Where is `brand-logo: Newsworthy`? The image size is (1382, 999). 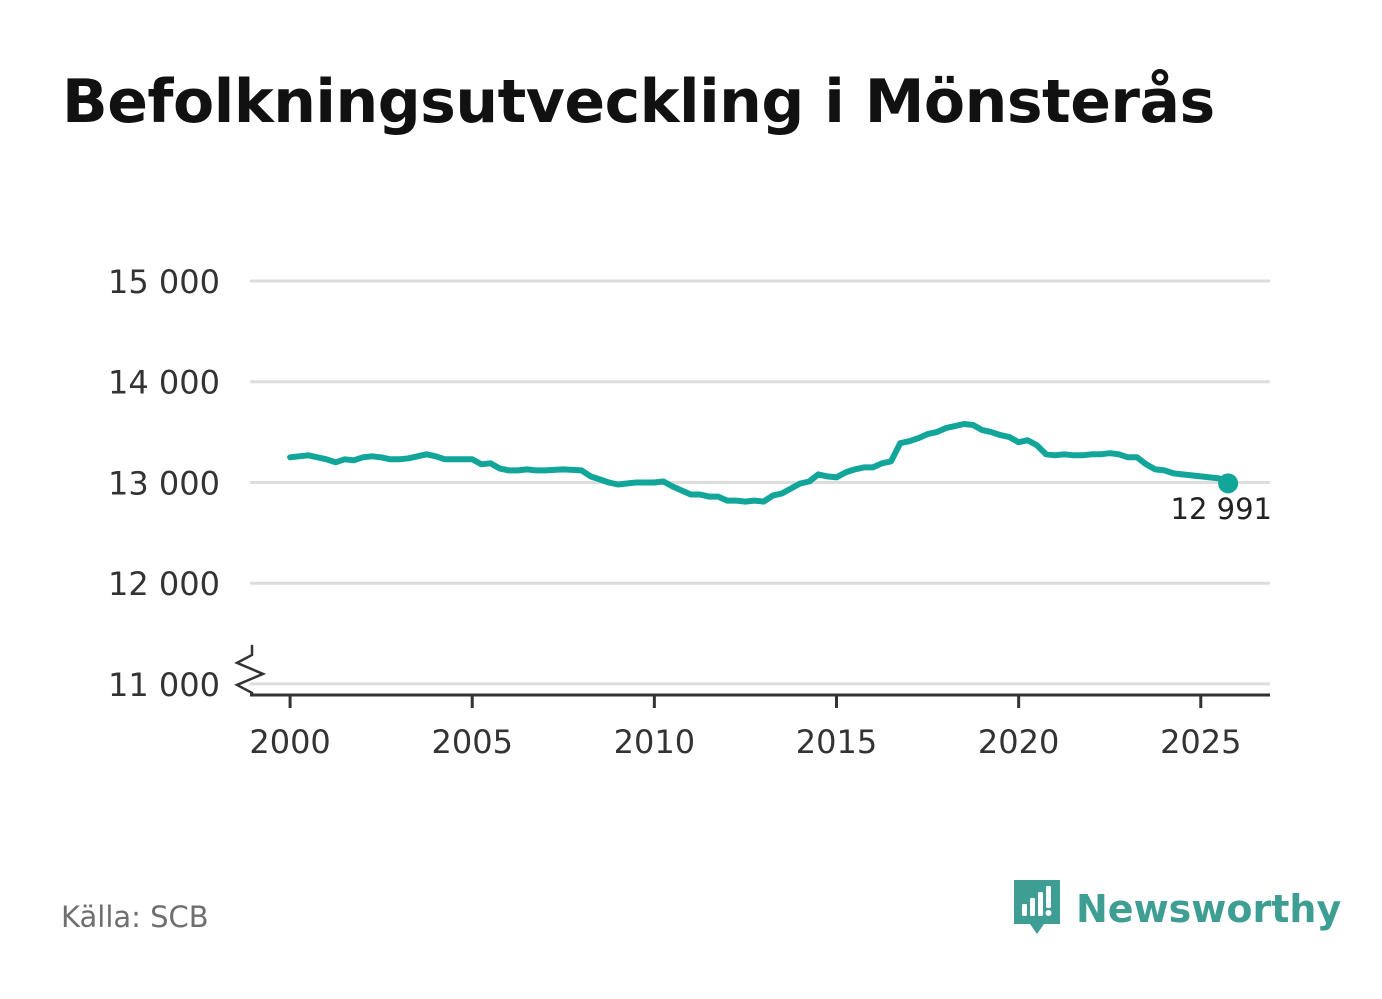
brand-logo: Newsworthy is located at coordinates (1176, 909).